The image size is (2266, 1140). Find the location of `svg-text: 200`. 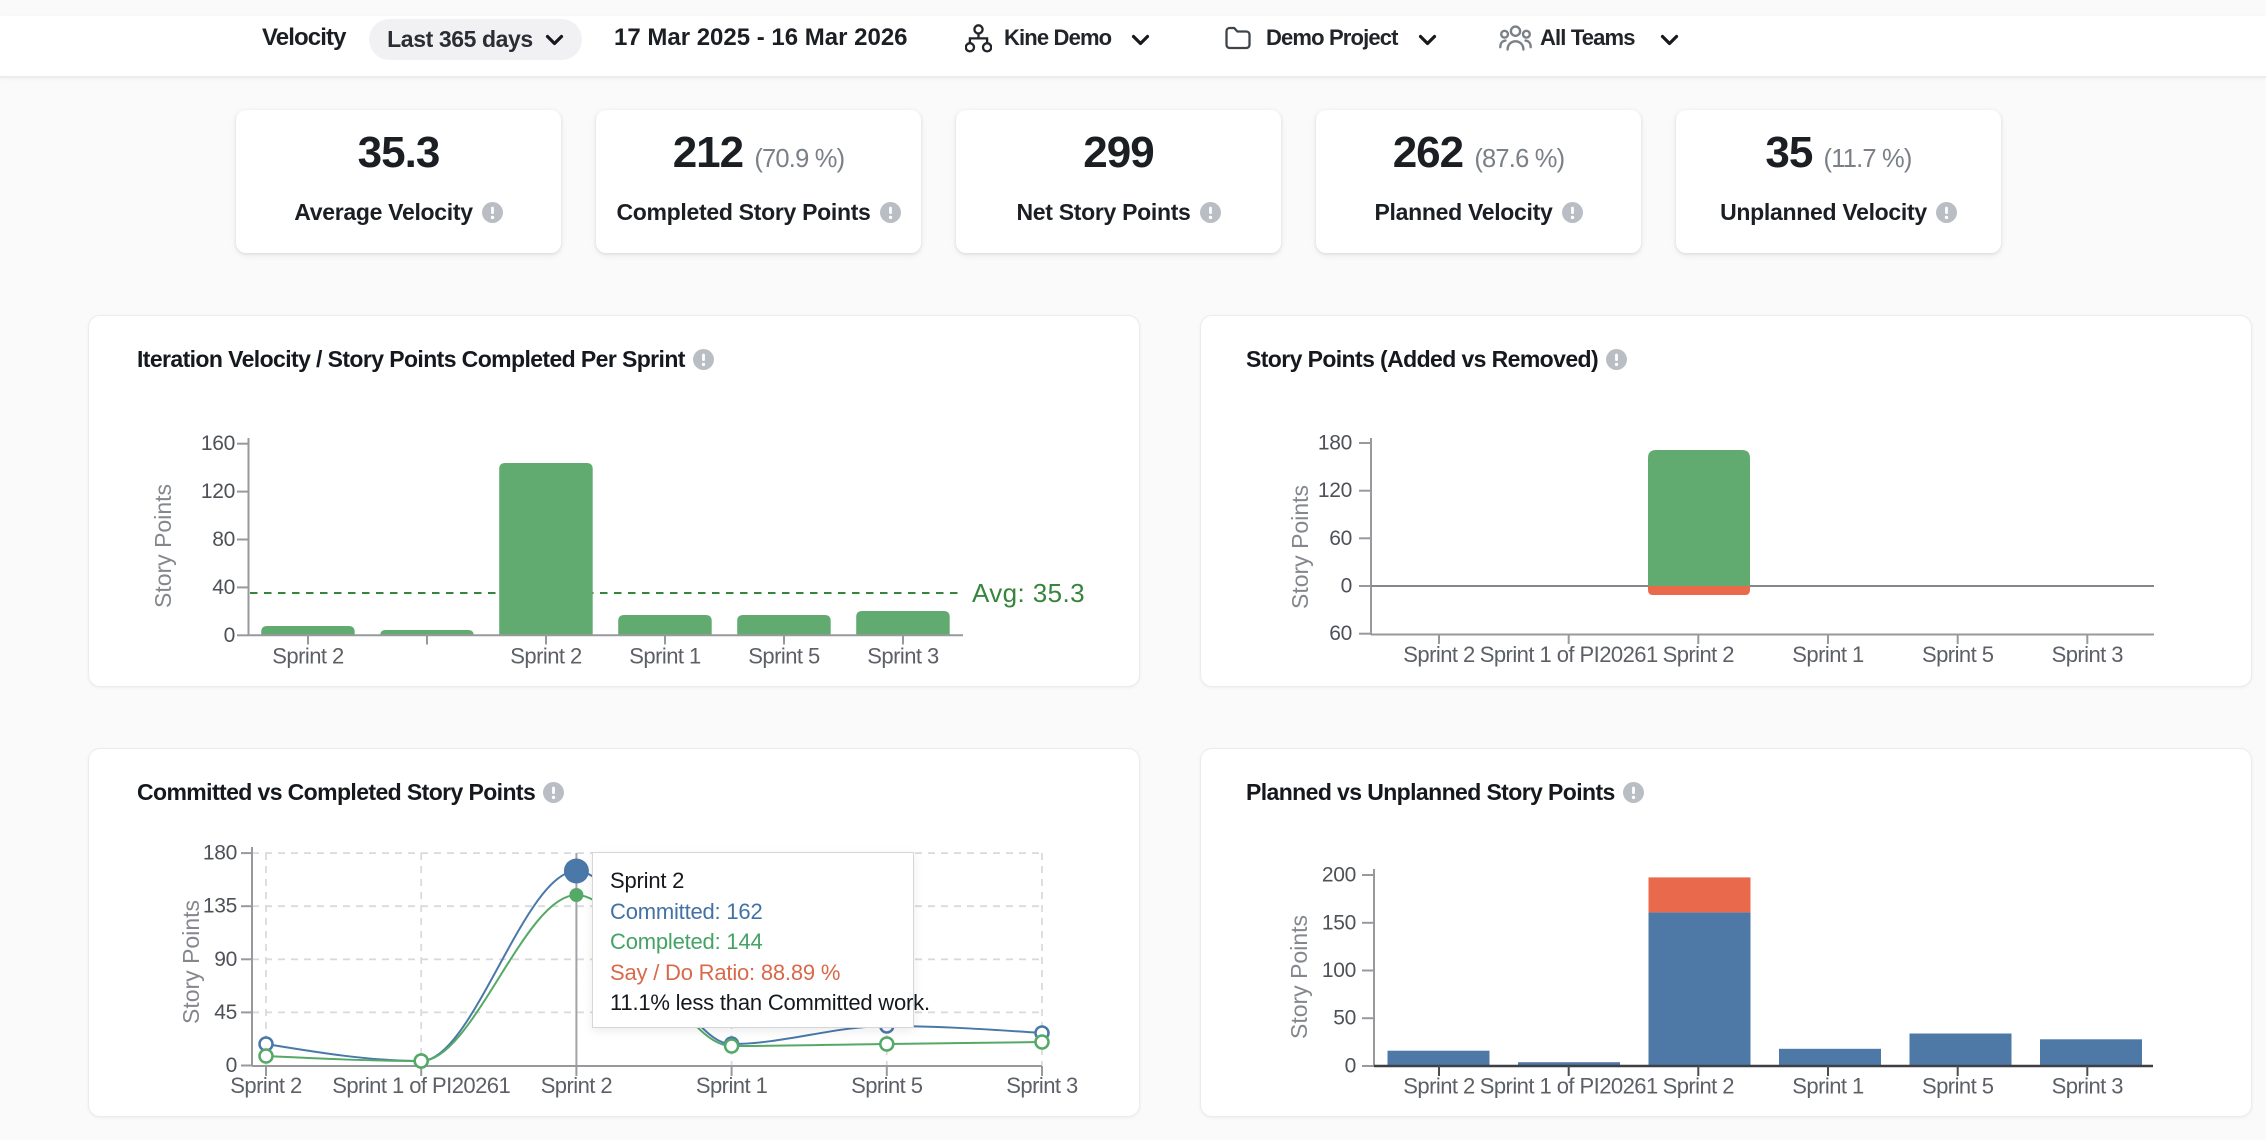

svg-text: 200 is located at coordinates (1339, 875).